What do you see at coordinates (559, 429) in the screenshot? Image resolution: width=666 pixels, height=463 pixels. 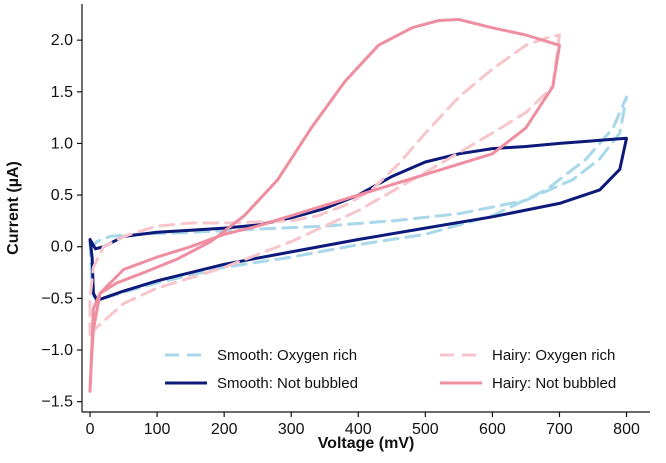 I see `x-tick-label: 700` at bounding box center [559, 429].